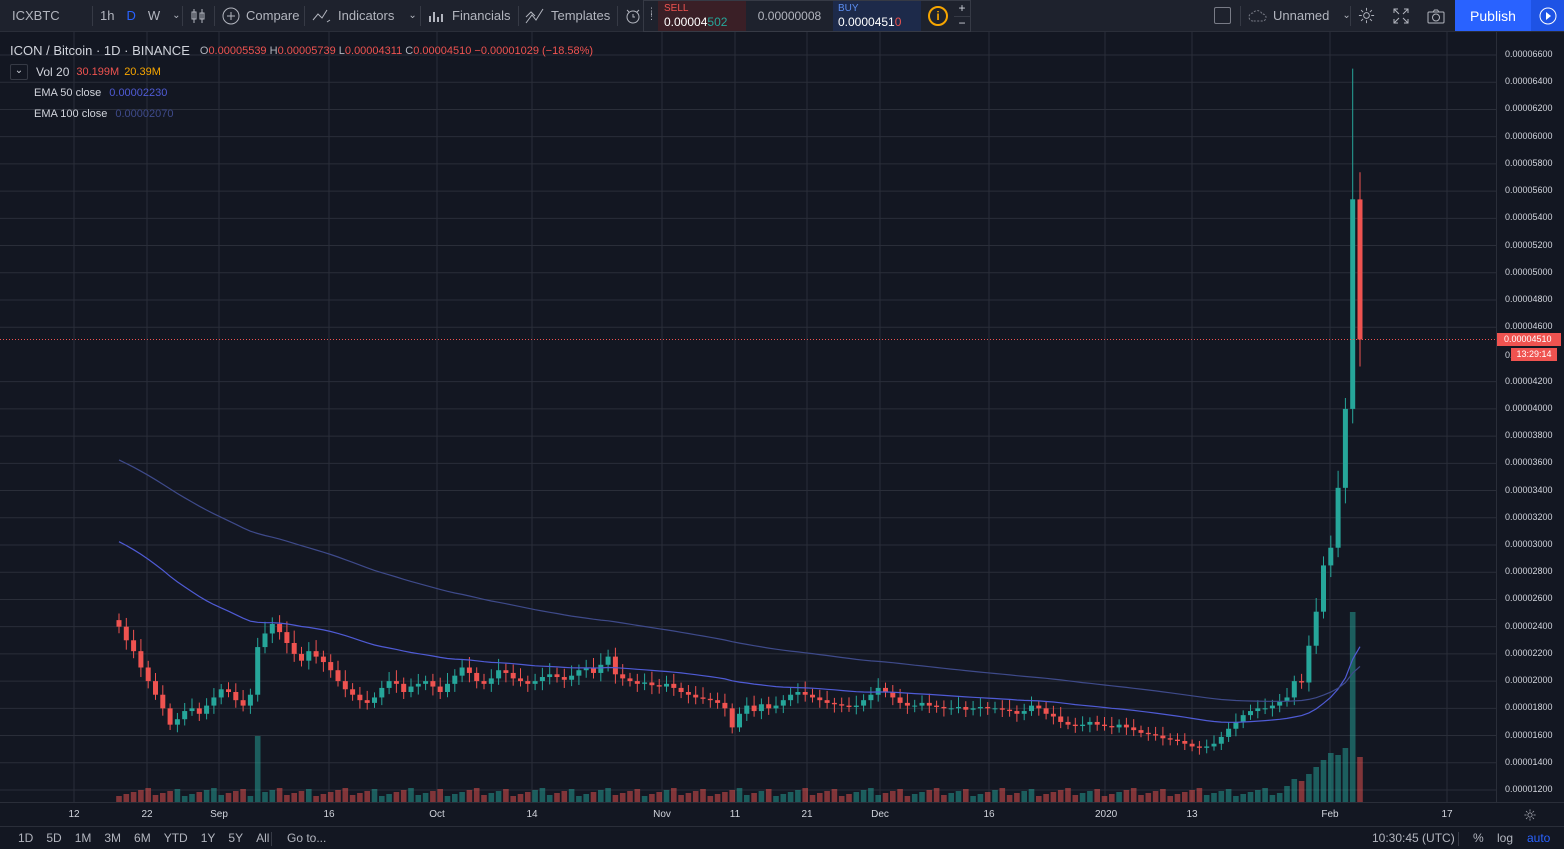 This screenshot has height=849, width=1564. I want to click on ema50-value: 0.00002230, so click(138, 92).